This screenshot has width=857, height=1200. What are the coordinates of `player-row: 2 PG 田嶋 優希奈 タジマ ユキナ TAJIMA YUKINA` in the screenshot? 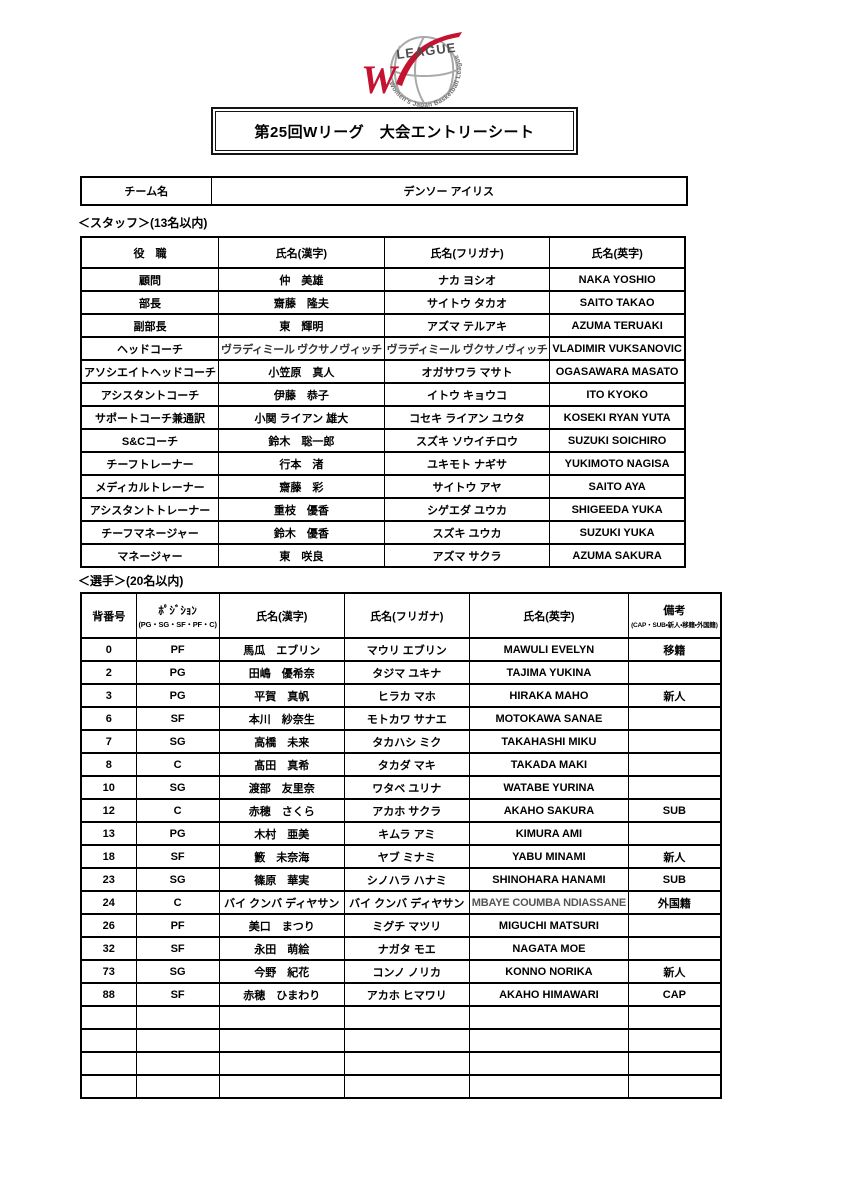 It's located at (401, 672).